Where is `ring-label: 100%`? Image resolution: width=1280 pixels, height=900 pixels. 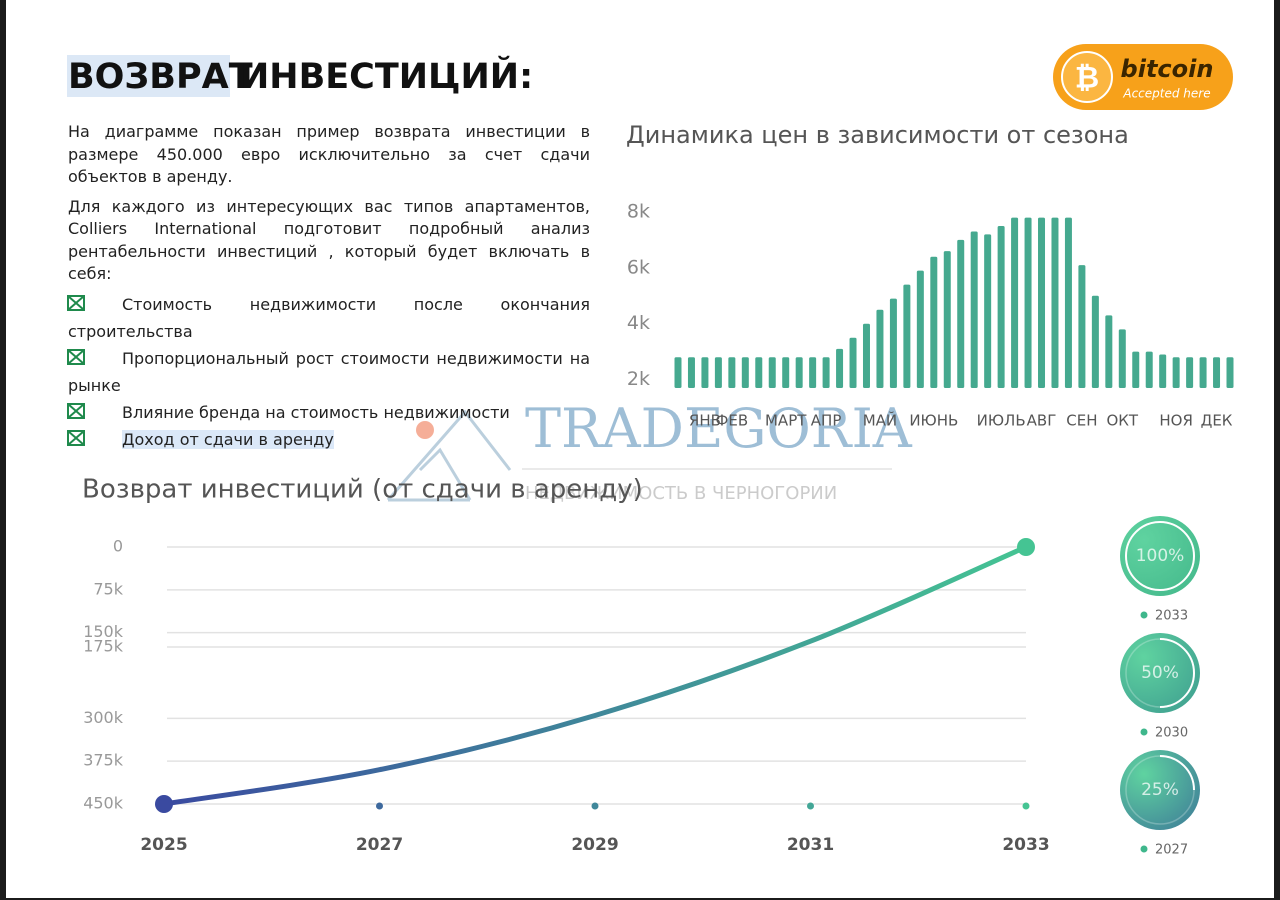
ring-label: 100% is located at coordinates (1160, 556).